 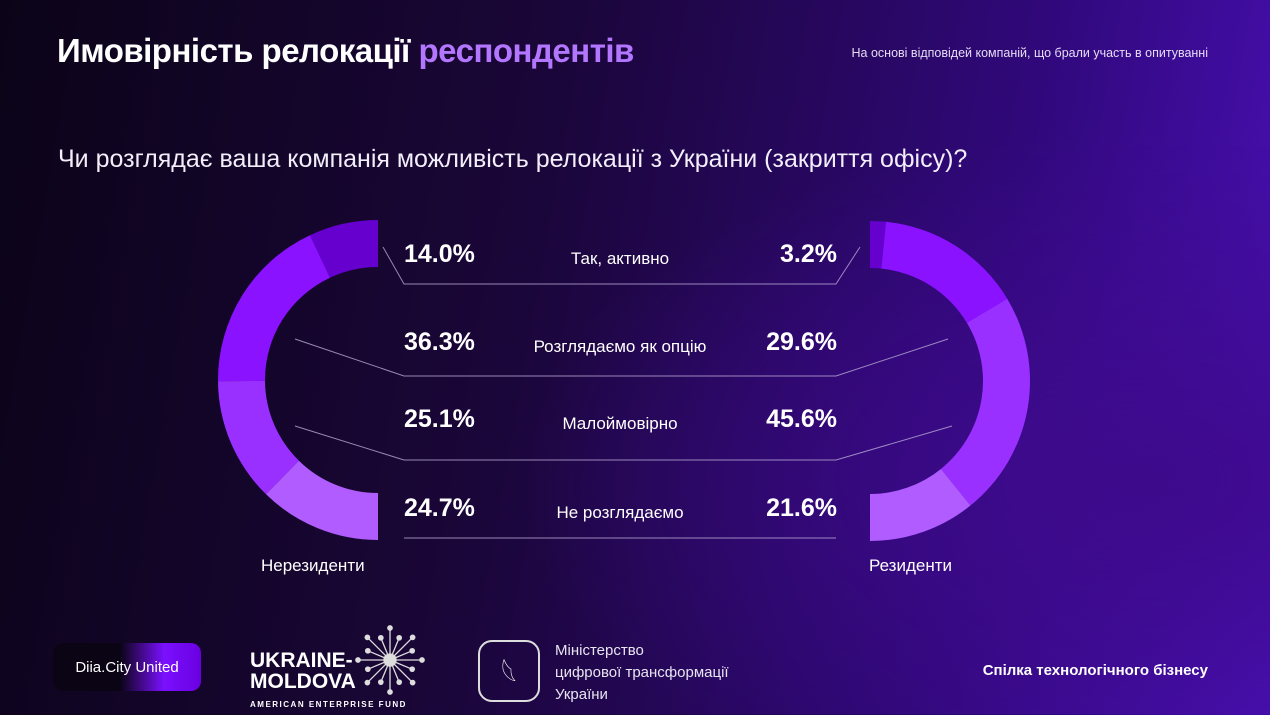 I want to click on ukraine-moldova-logo: UKRAINE- MOLDOVA AMERICAN ENTERPRISE FUND, so click(x=328, y=682).